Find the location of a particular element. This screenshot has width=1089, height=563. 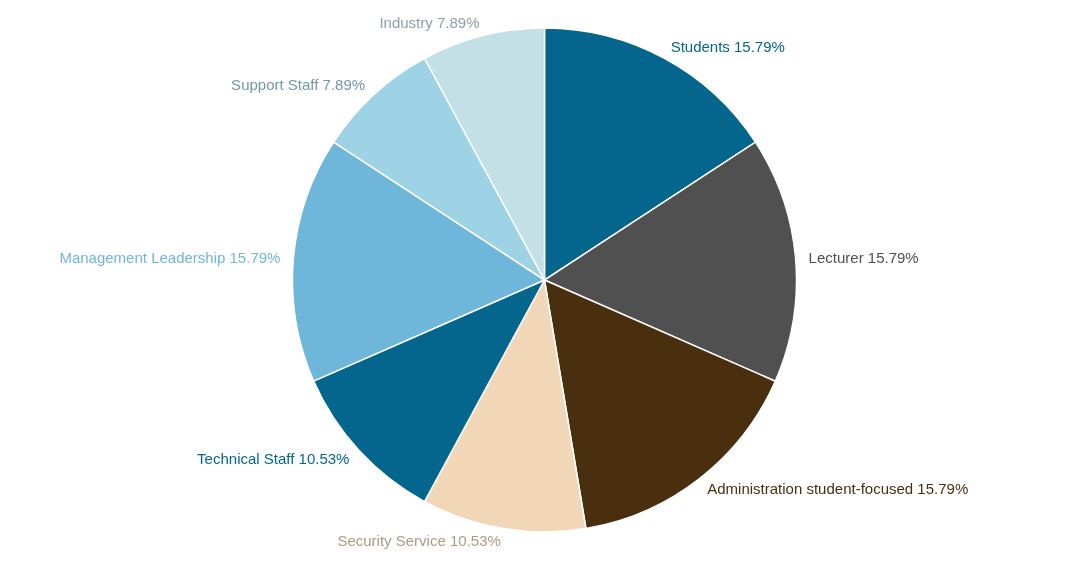

slice-label: Security Service 10.53% is located at coordinates (419, 541).